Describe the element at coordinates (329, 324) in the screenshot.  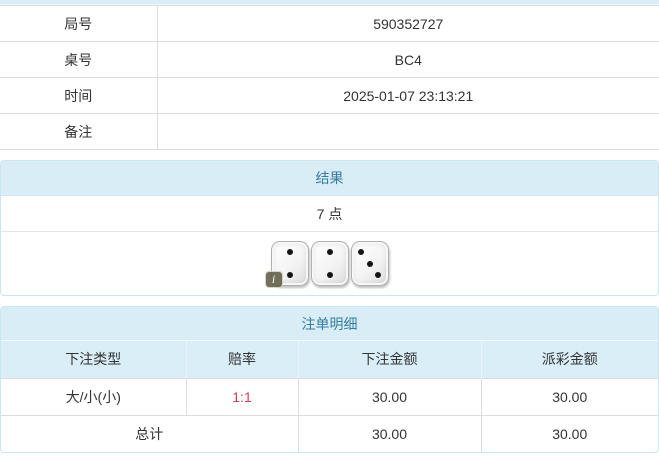
I see `bet-details-title: 注单明细` at that location.